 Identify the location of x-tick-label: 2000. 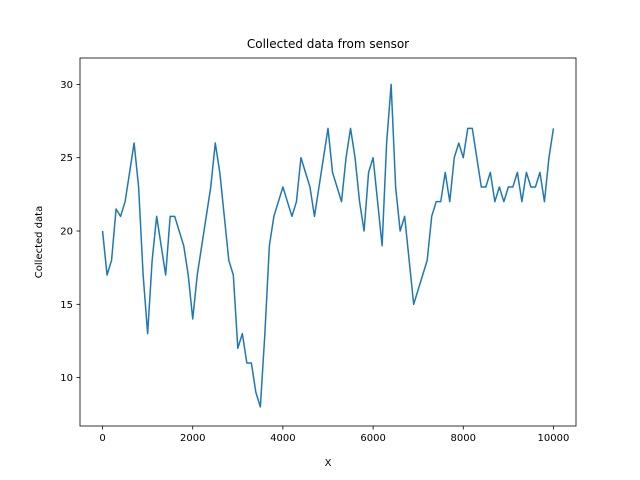
(192, 438).